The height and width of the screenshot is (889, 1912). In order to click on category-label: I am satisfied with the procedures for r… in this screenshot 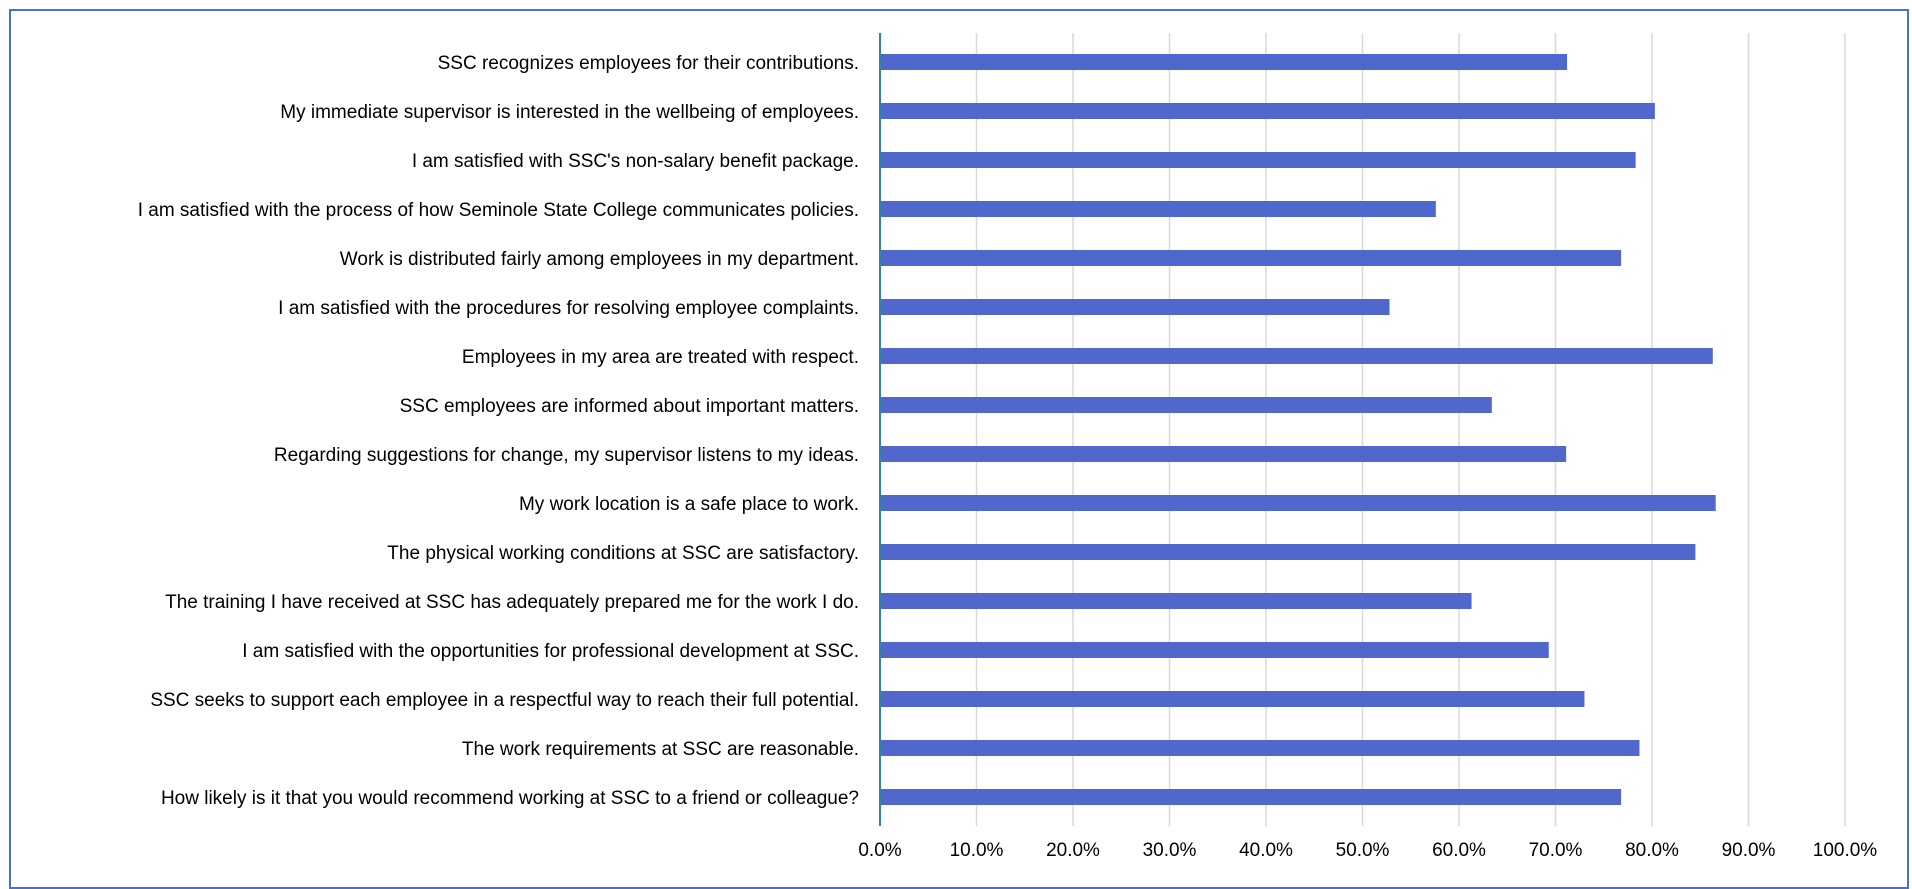, I will do `click(568, 308)`.